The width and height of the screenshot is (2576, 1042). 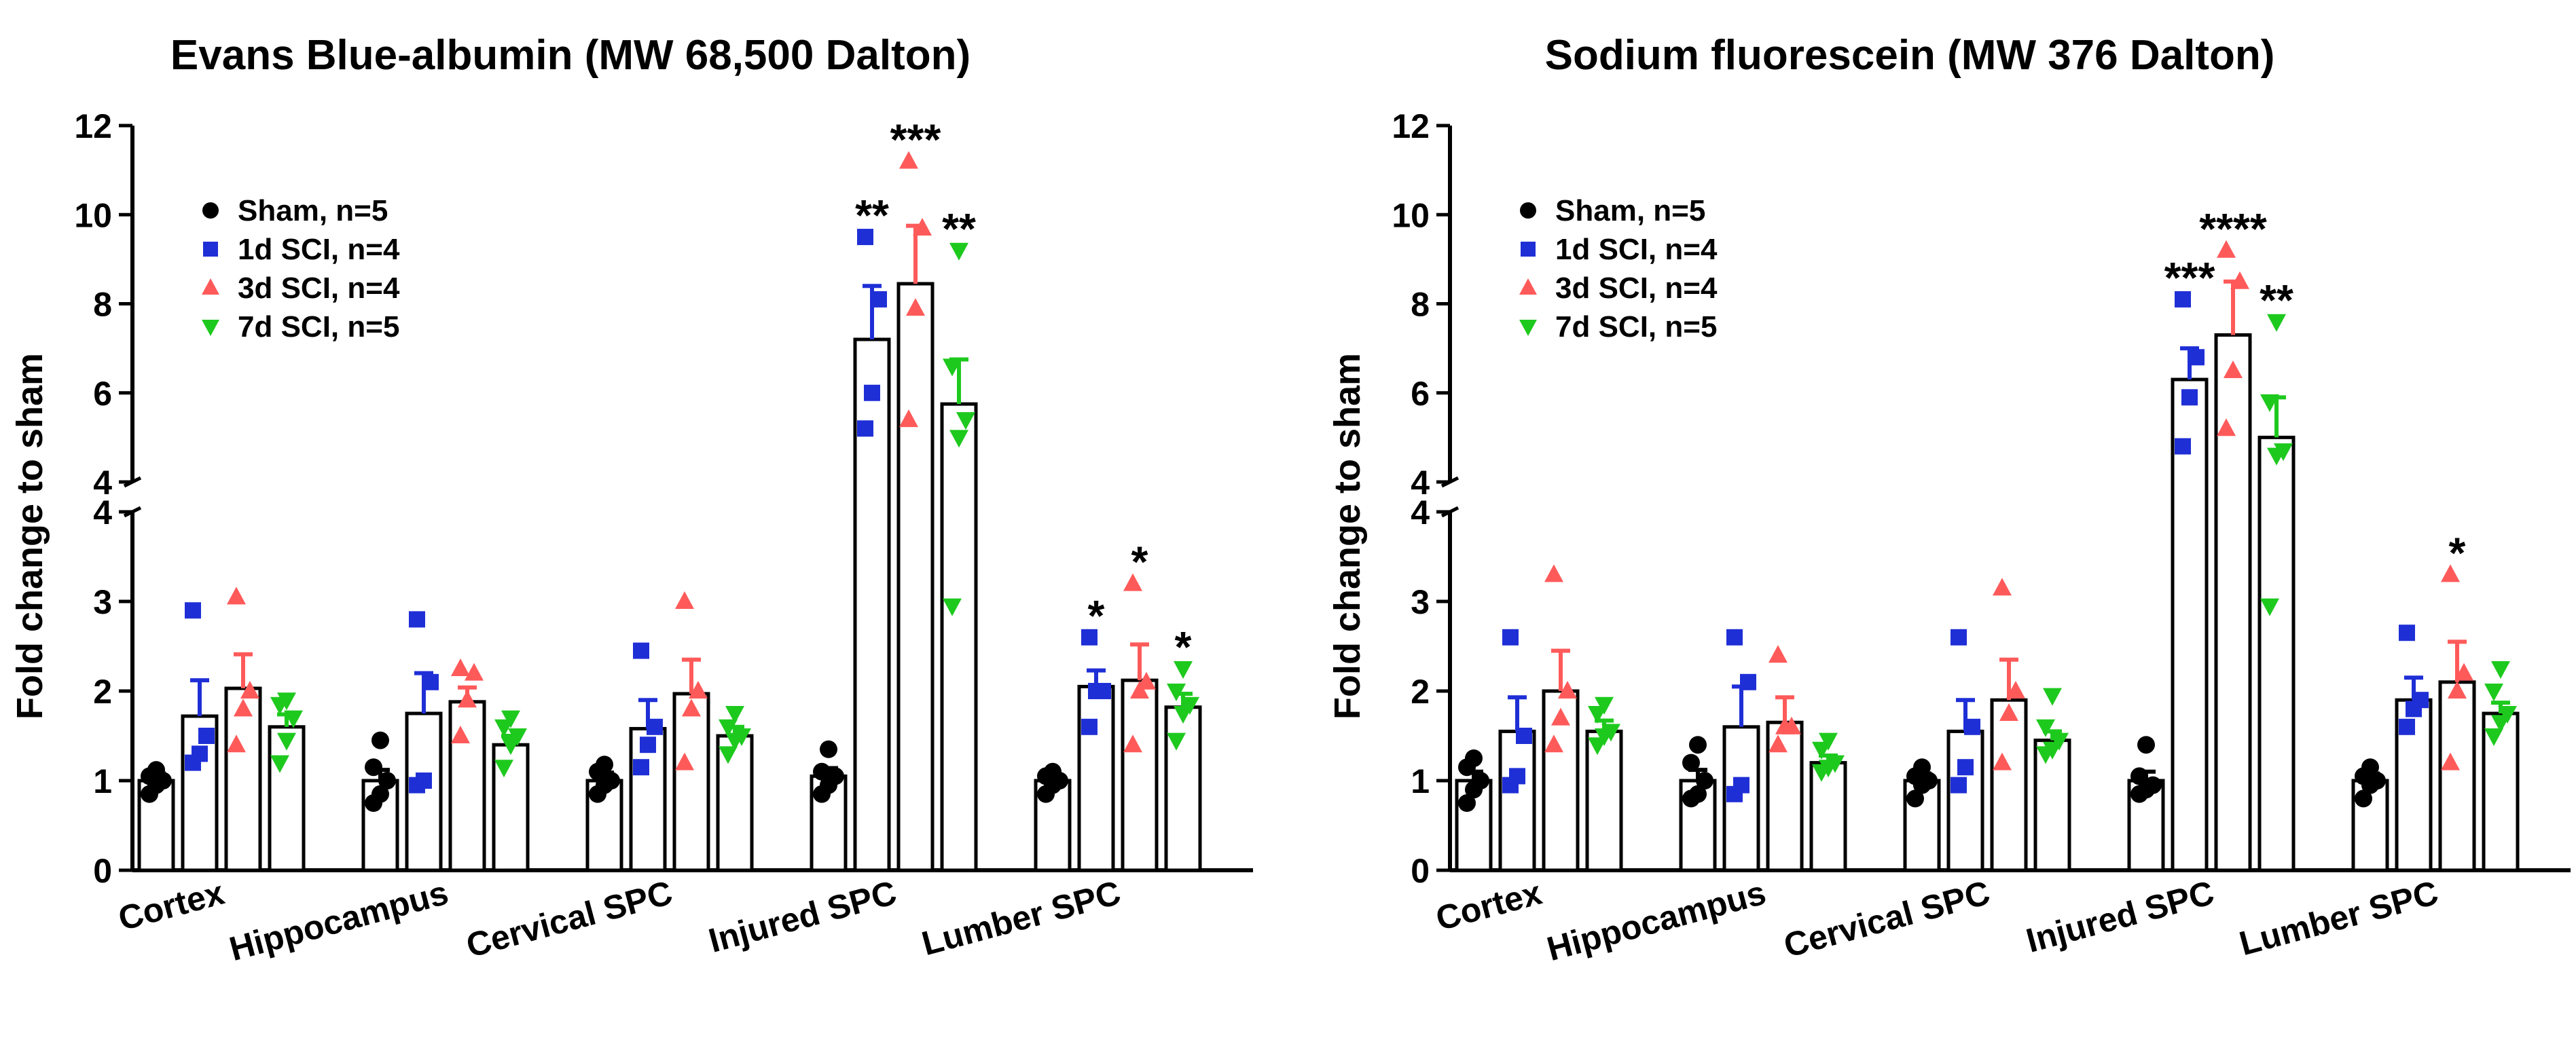 What do you see at coordinates (1139, 562) in the screenshot?
I see `significance-label: *` at bounding box center [1139, 562].